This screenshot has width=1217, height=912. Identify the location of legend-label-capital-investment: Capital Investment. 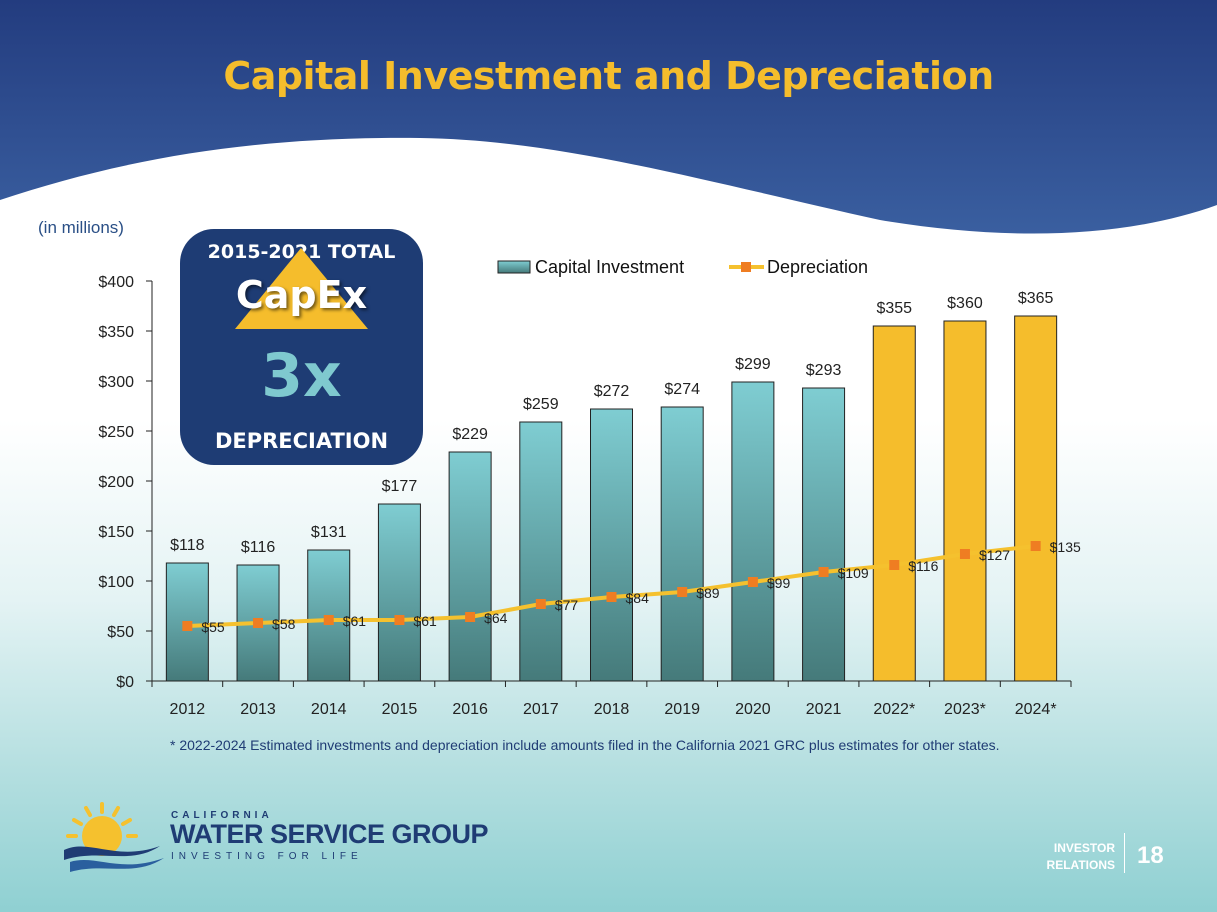
(609, 267).